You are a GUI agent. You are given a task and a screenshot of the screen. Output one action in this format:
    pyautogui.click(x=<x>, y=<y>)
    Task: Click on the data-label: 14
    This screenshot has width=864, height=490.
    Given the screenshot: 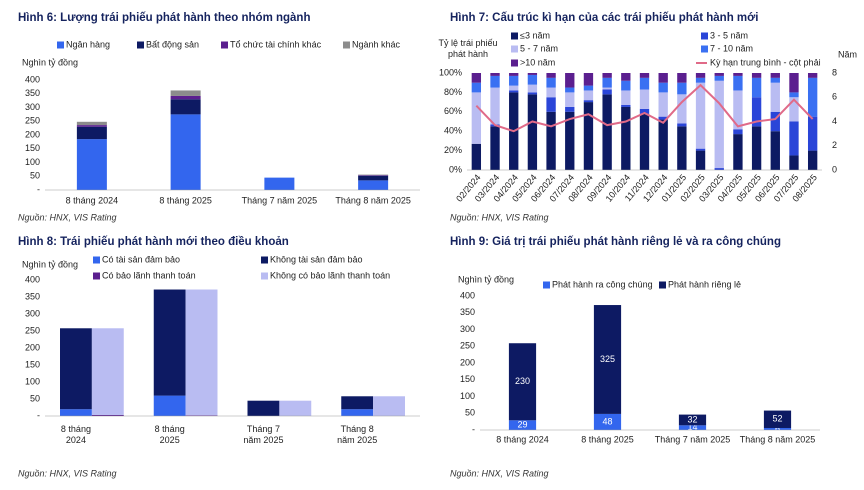 What is the action you would take?
    pyautogui.click(x=692, y=427)
    